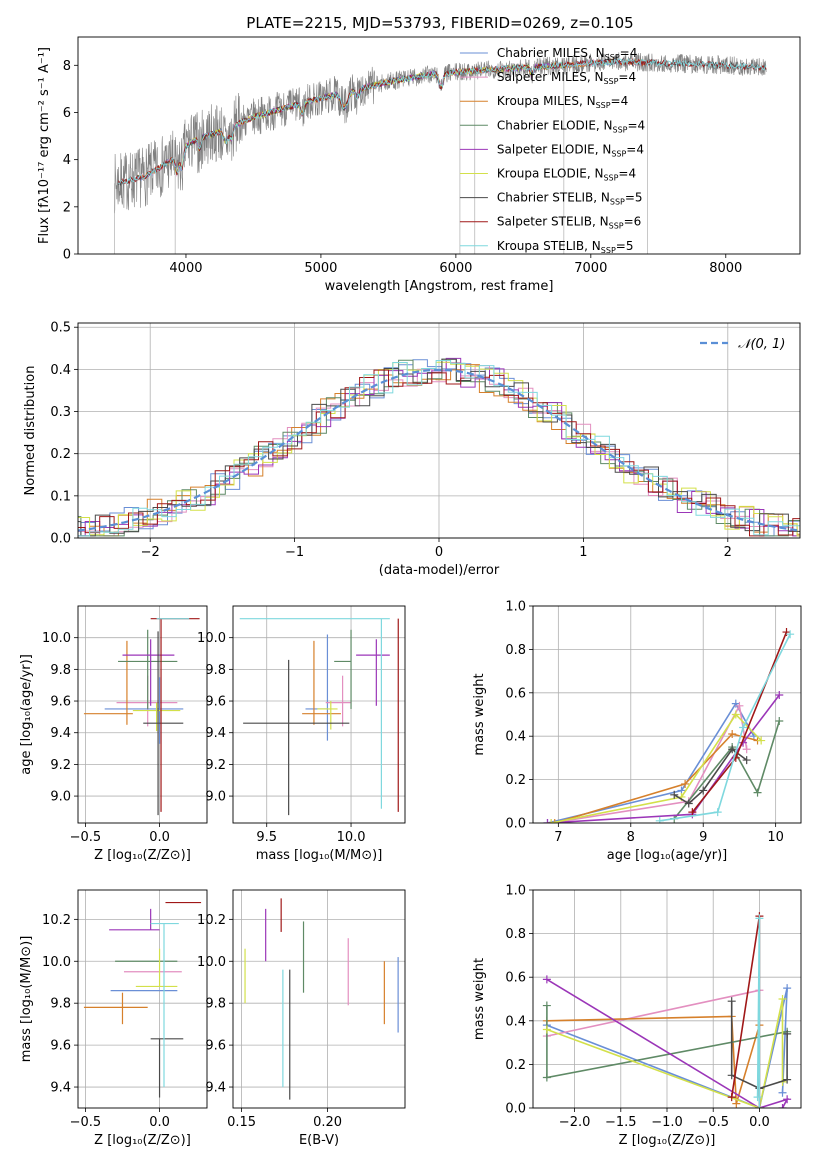 The image size is (819, 1170). Describe the element at coordinates (590, 268) in the screenshot. I see `x-tick-label: 7000` at that location.